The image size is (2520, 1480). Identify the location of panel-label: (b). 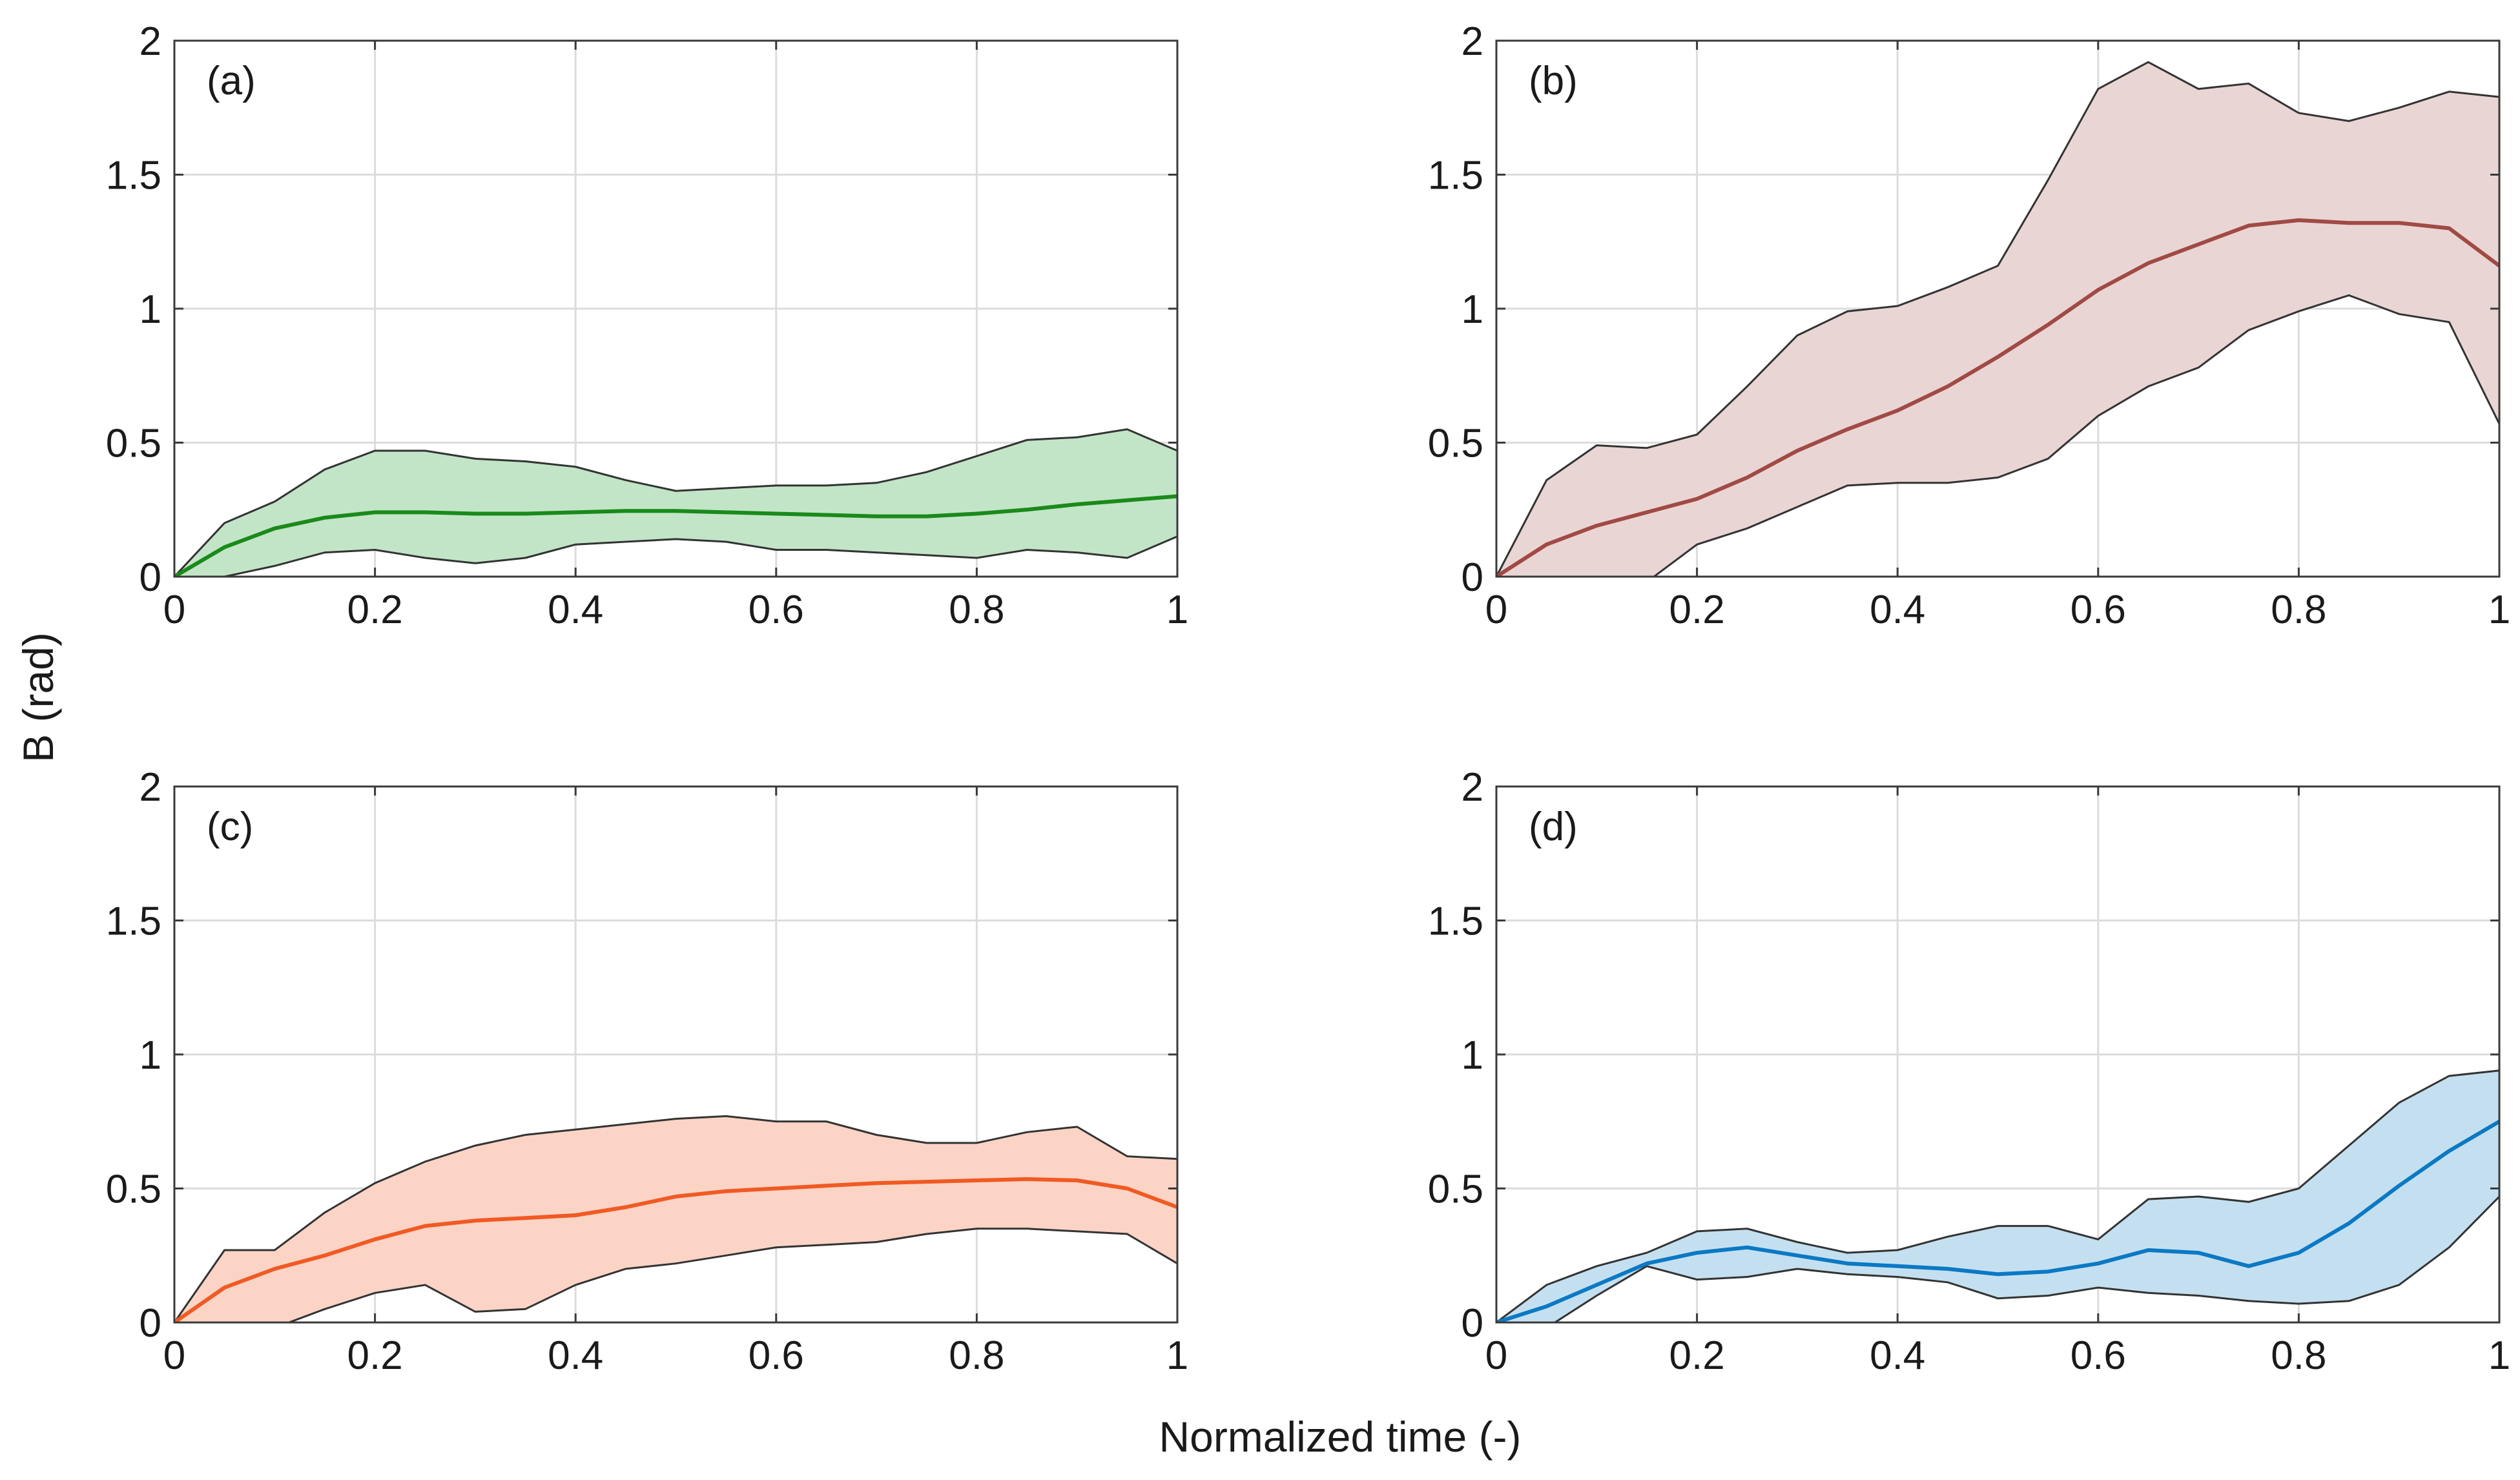
(1553, 81).